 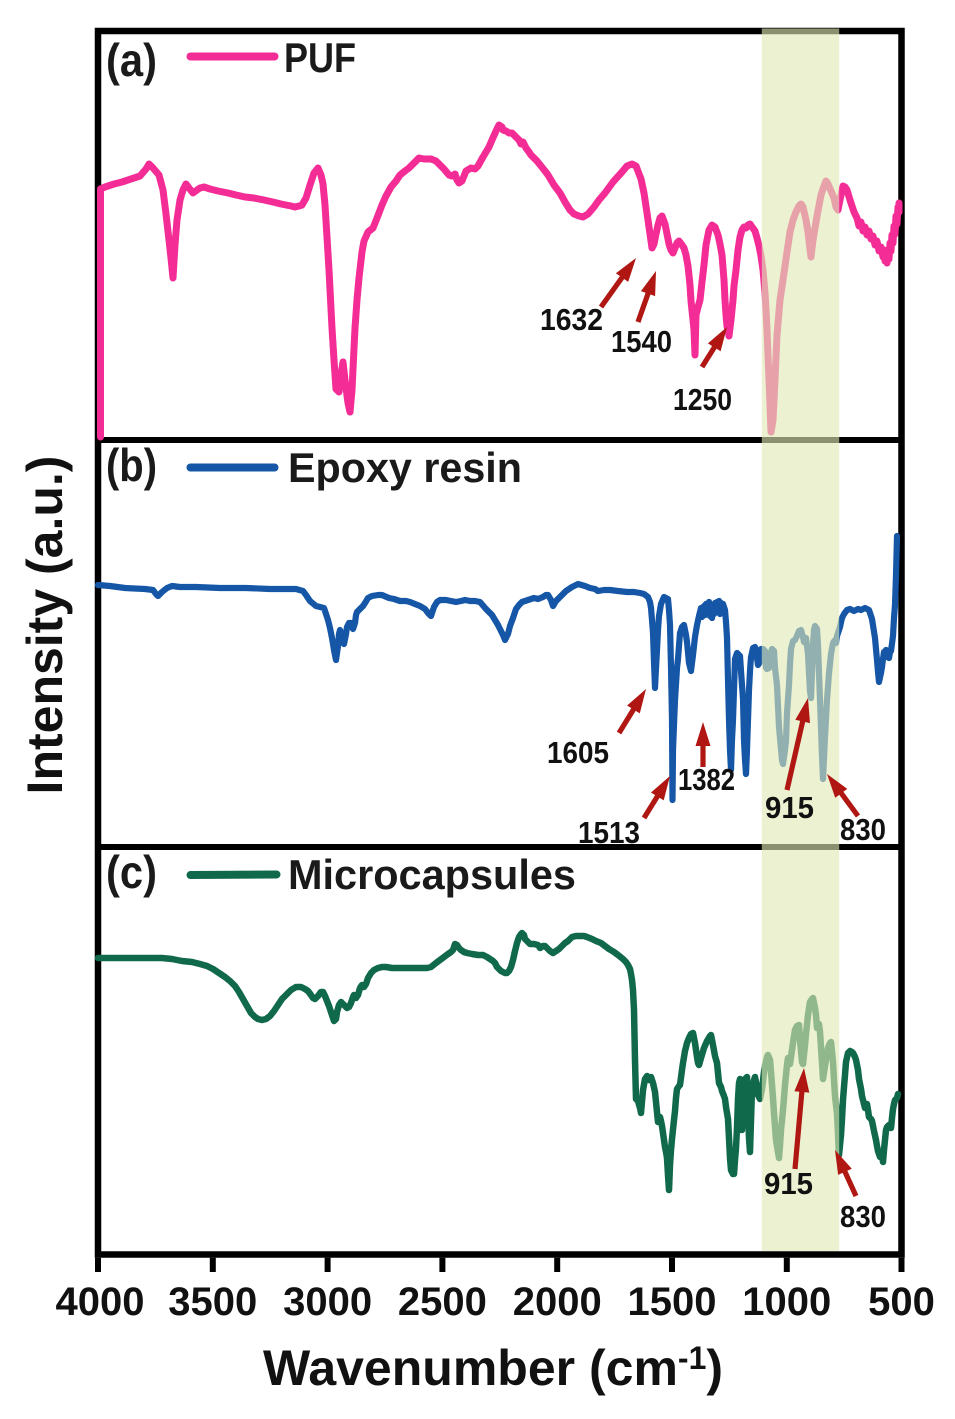 I want to click on svg-text: (c), so click(x=131, y=872).